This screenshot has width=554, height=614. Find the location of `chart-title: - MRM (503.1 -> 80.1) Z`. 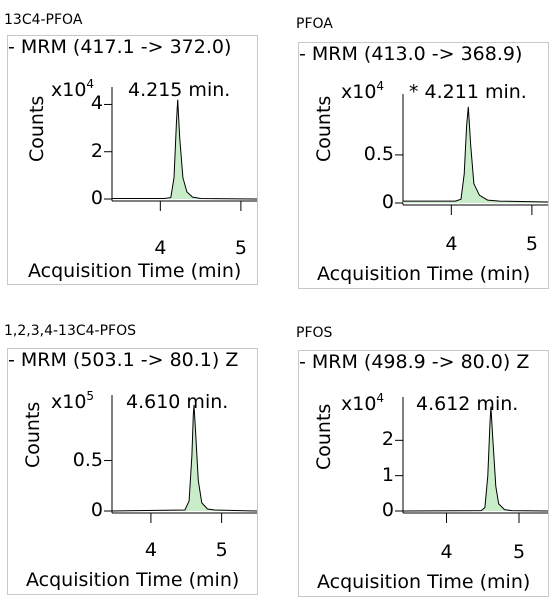

chart-title: - MRM (503.1 -> 80.1) Z is located at coordinates (123, 360).